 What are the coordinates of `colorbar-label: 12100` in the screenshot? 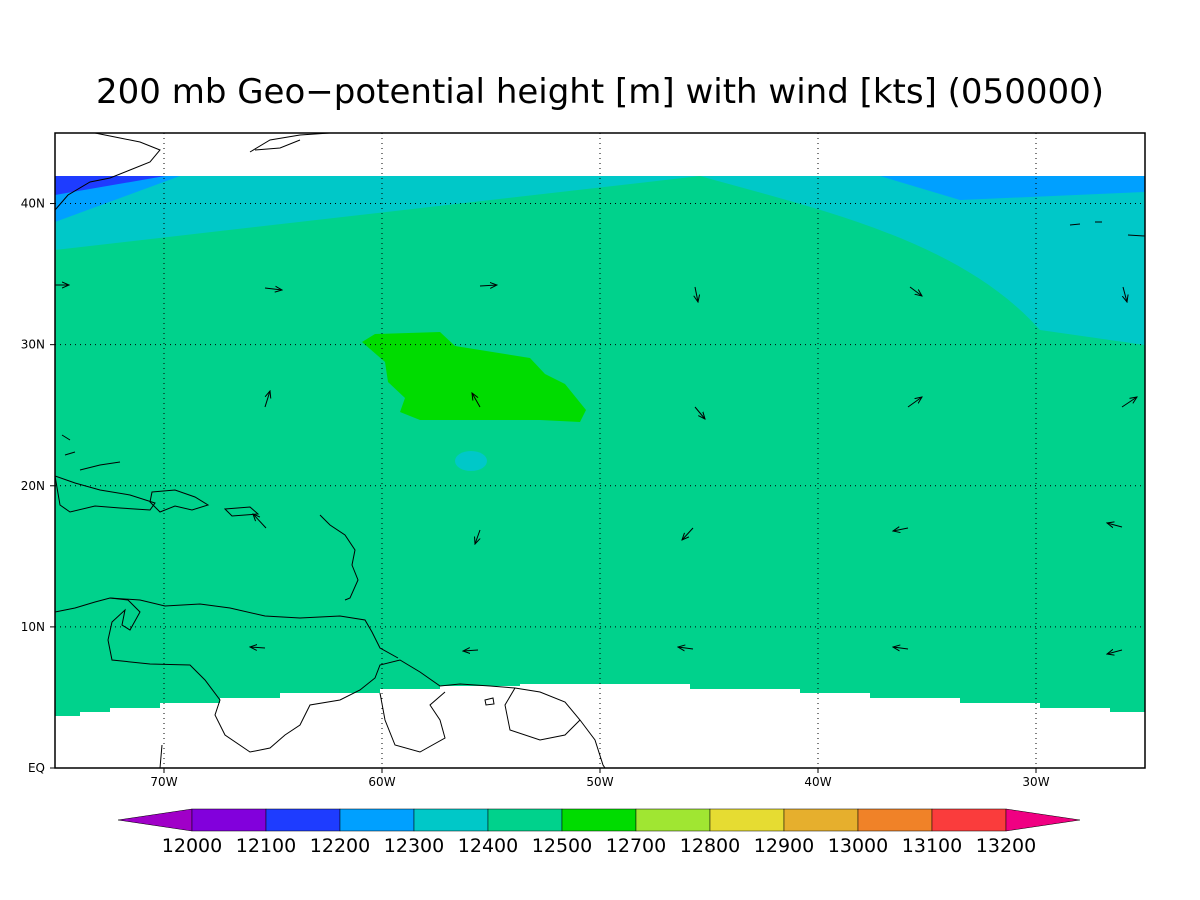 It's located at (266, 846).